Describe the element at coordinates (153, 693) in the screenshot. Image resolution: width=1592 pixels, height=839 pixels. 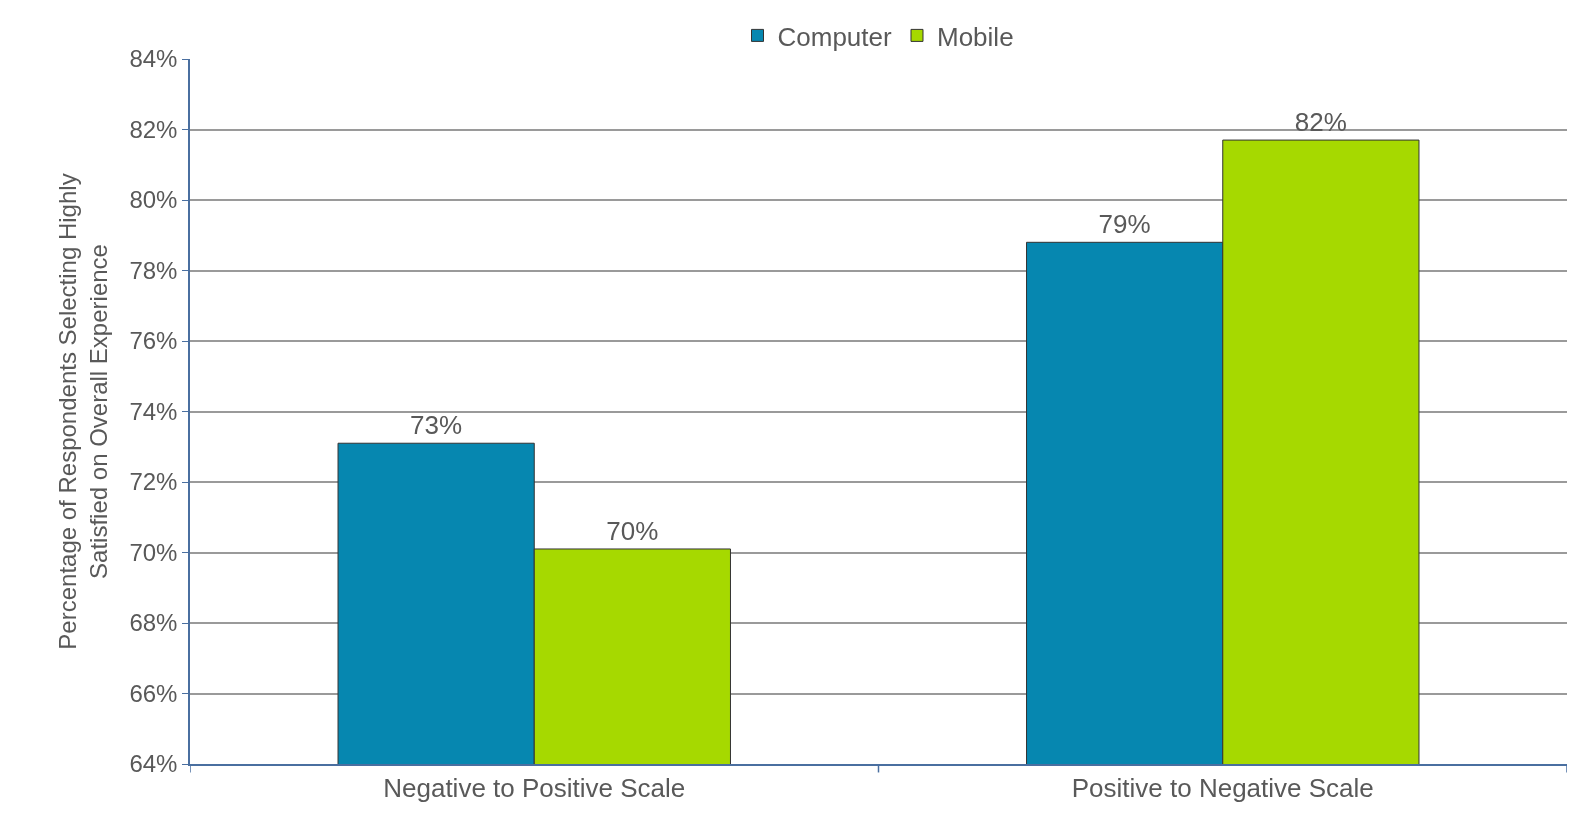
I see `y-tick-label: 66%` at that location.